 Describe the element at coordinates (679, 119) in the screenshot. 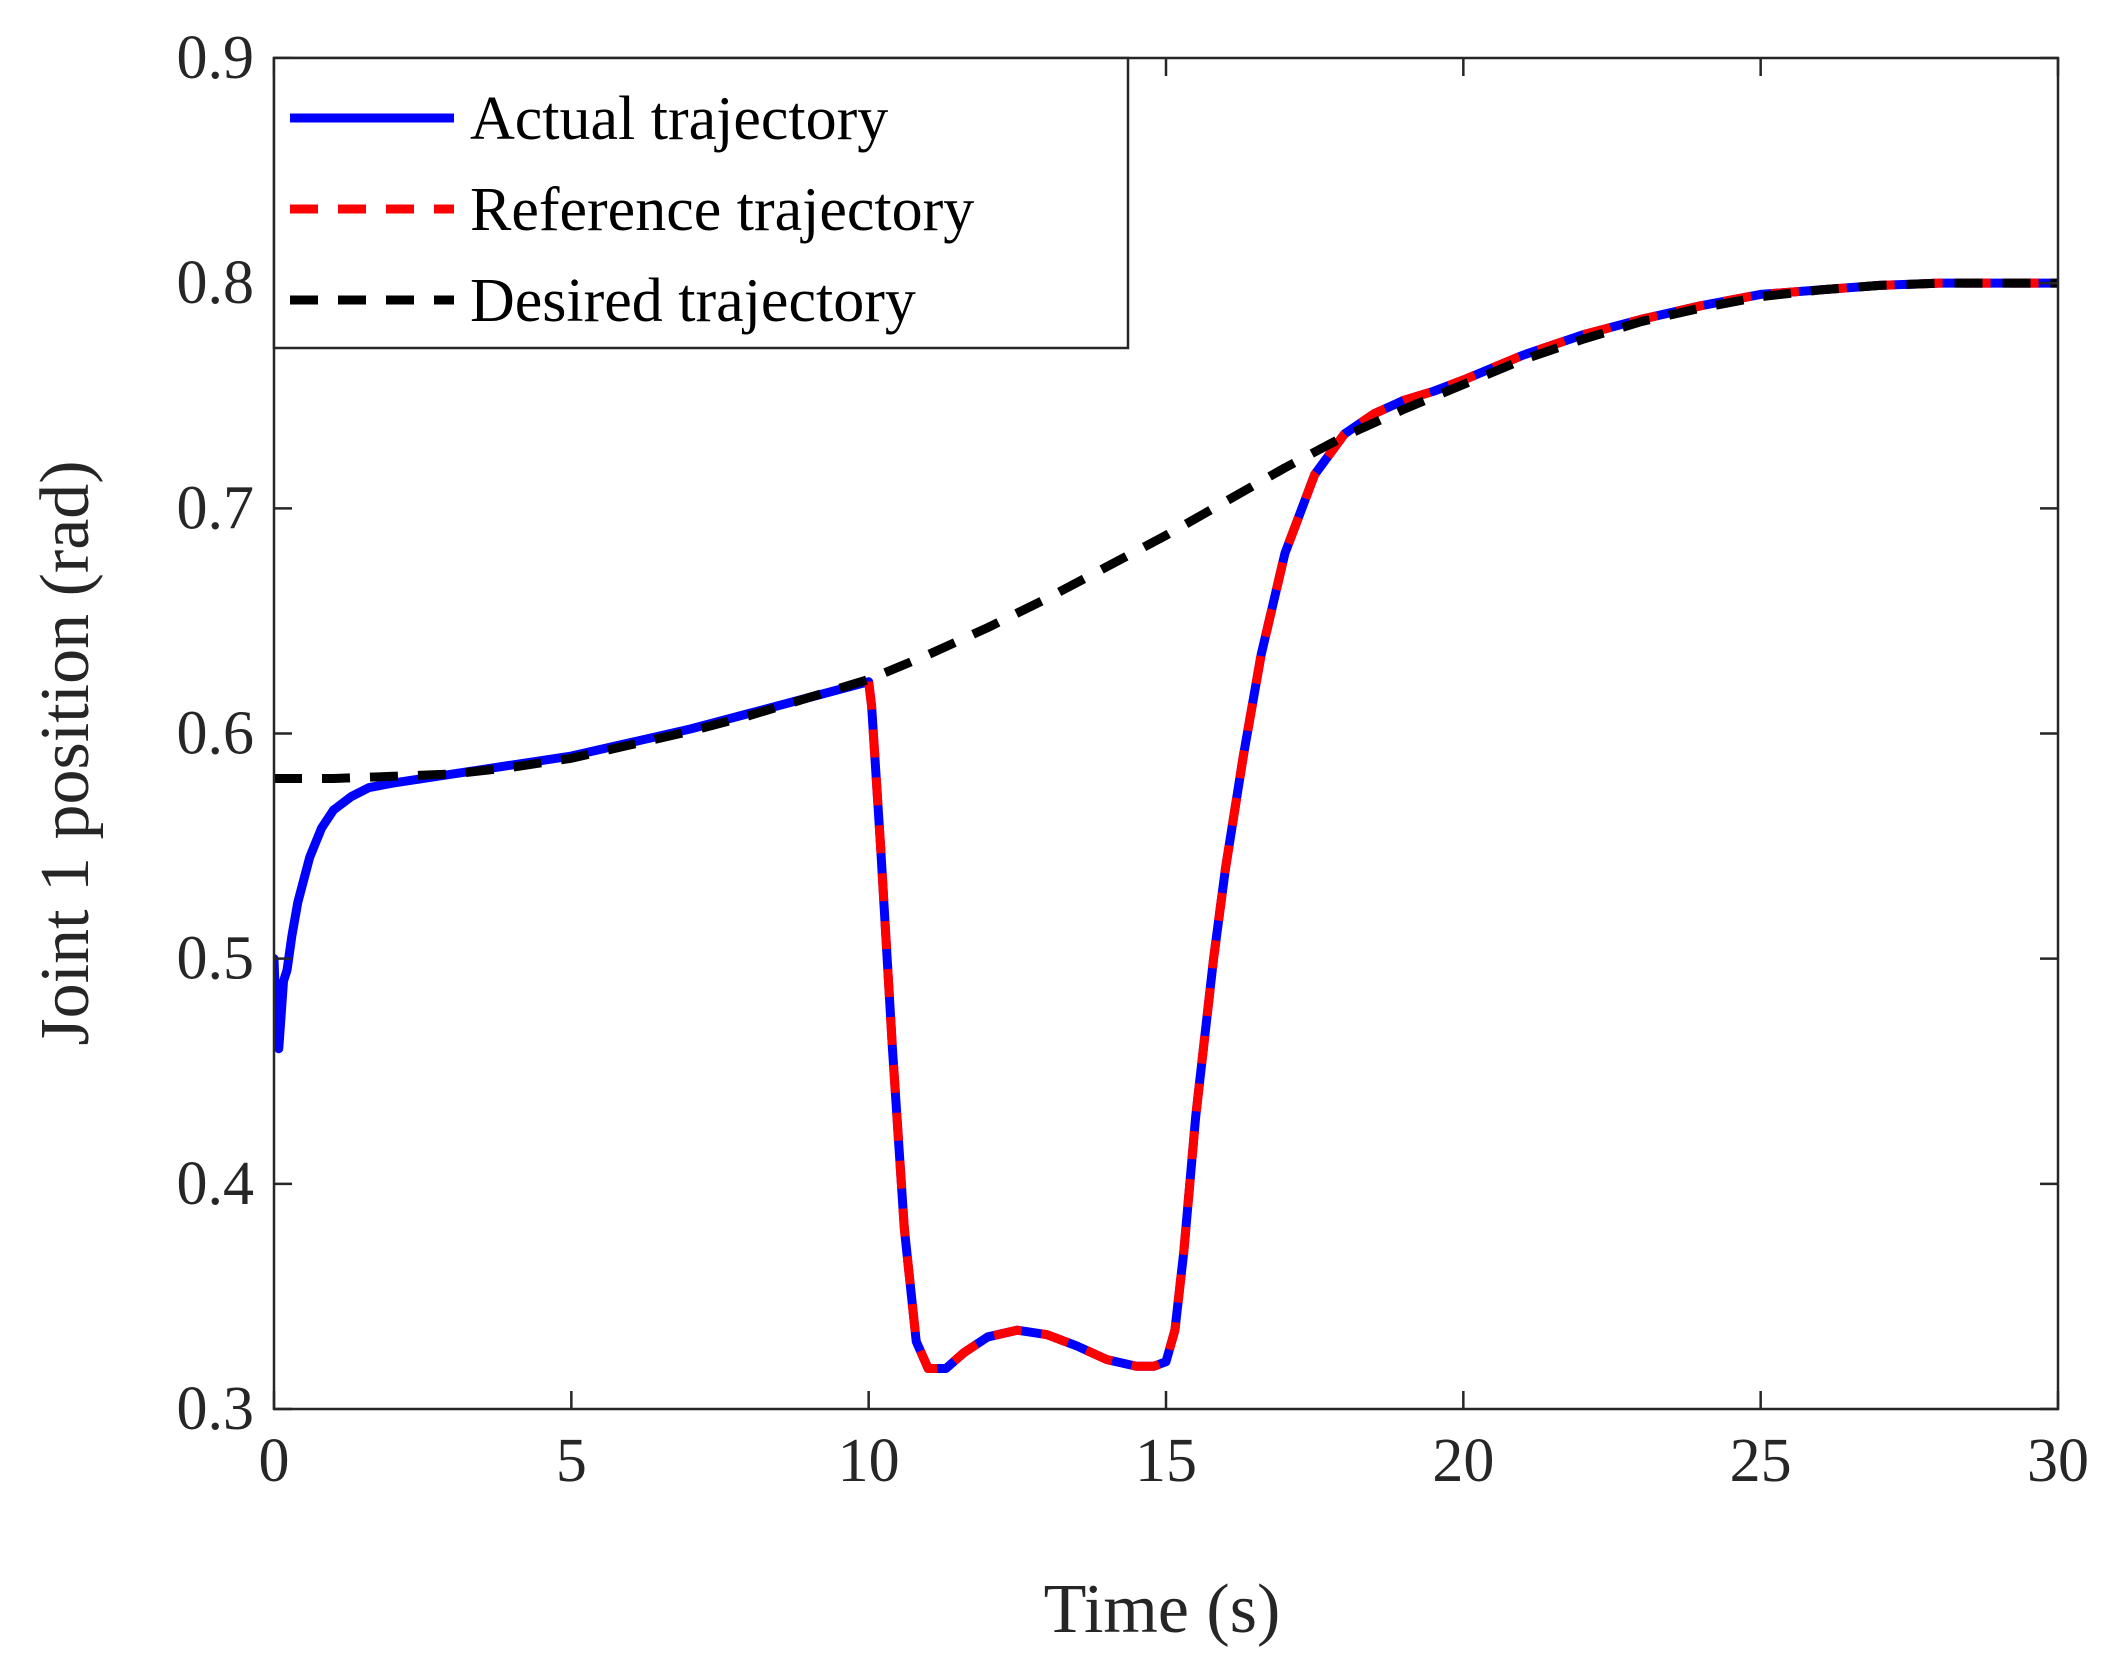

I see `legend-label: Actual trajectory` at that location.